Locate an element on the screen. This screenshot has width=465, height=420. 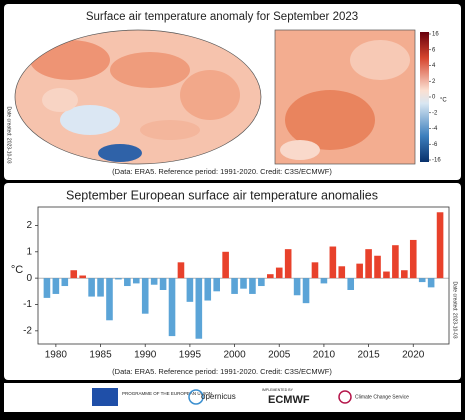
implemented-label: IMPLEMENTED BY is located at coordinates (278, 390).